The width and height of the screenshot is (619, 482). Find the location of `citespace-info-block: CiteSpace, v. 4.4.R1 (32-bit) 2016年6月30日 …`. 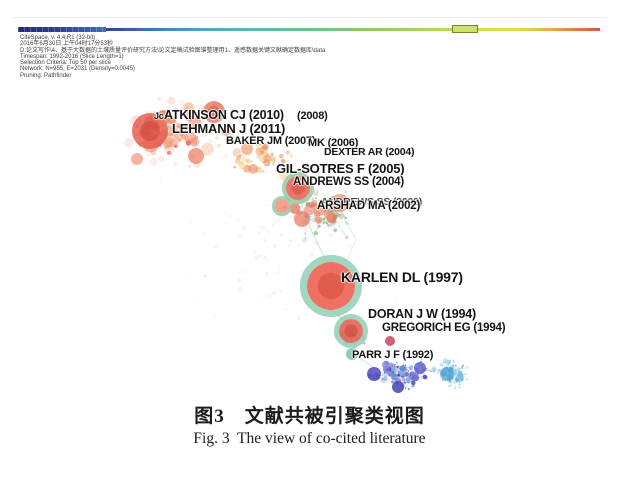

citespace-info-block: CiteSpace, v. 4.4.R1 (32-bit) 2016年6月30日 … is located at coordinates (172, 57).